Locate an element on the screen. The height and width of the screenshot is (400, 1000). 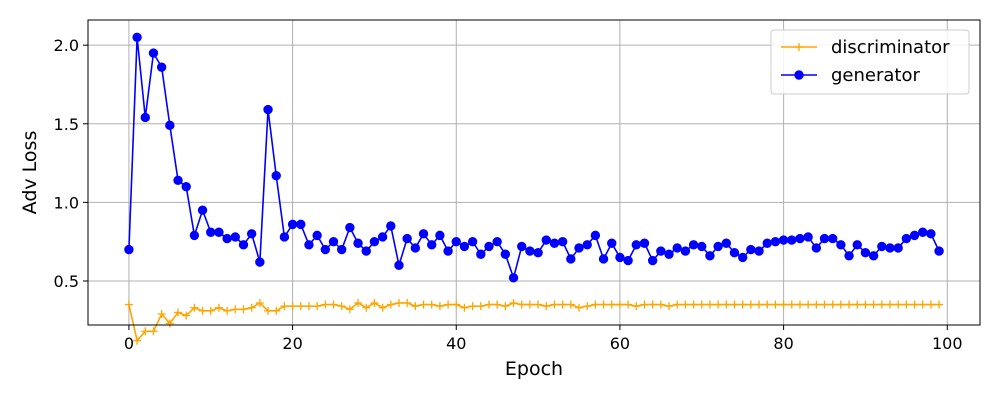
x-tick-label: 60 is located at coordinates (620, 343).